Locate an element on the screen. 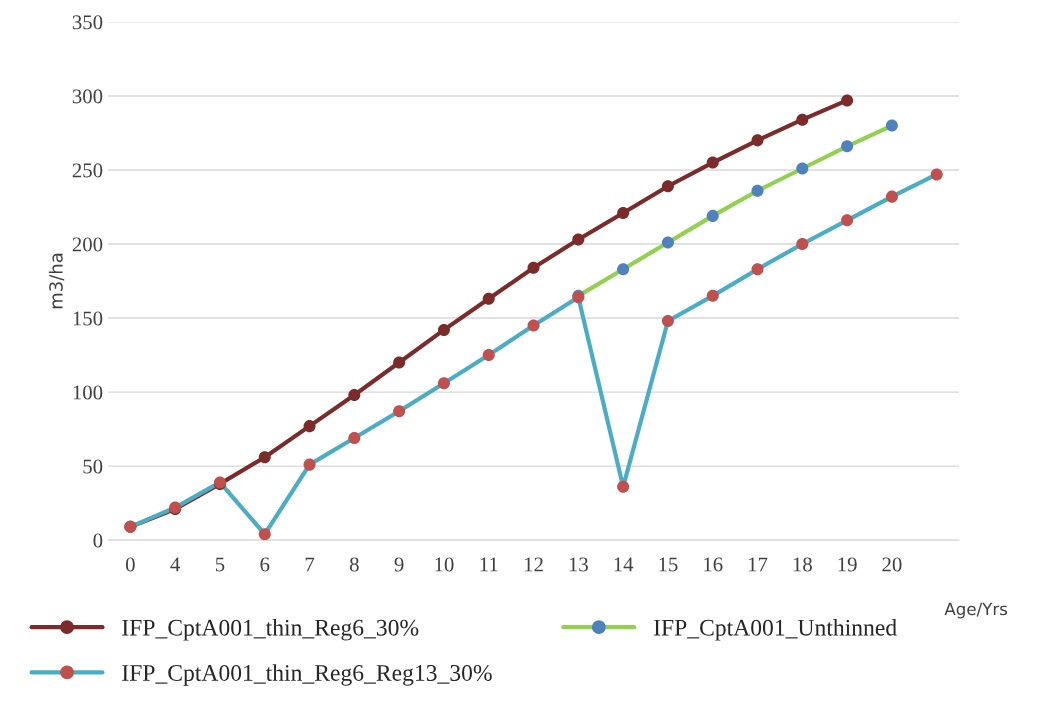 This screenshot has height=707, width=1038. y-tick-label: 350 is located at coordinates (87, 22).